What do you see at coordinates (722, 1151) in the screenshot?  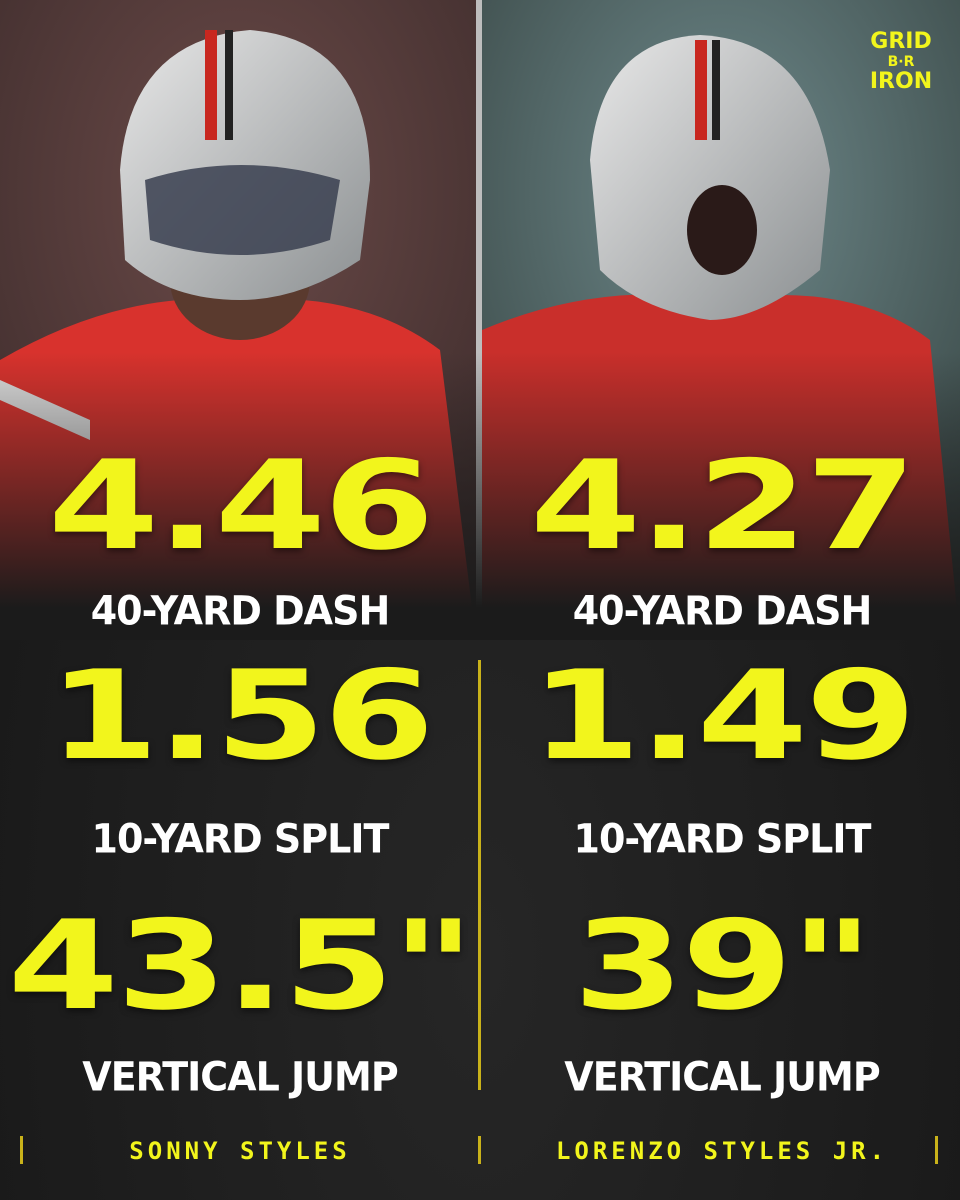 I see `player-name: LORENZO STYLES JR.` at bounding box center [722, 1151].